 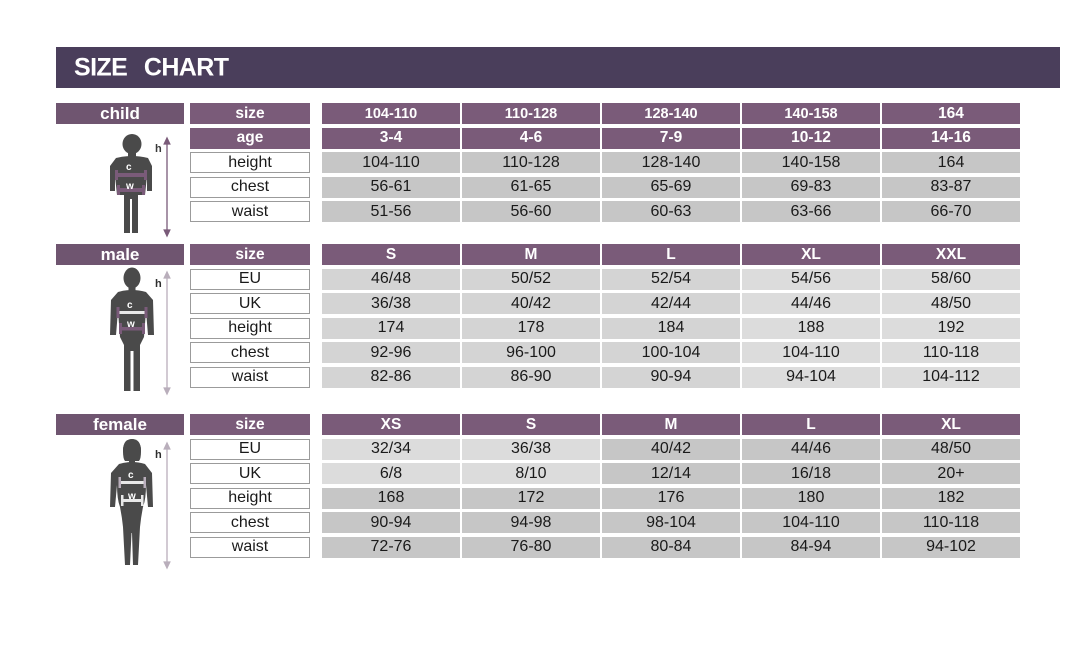 What do you see at coordinates (811, 303) in the screenshot?
I see `cell-male-UK-3: 44/46` at bounding box center [811, 303].